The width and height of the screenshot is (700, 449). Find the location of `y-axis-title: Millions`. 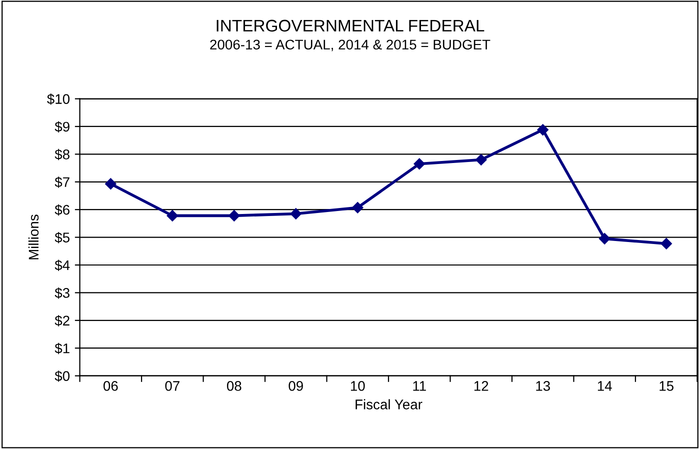

y-axis-title: Millions is located at coordinates (33, 237).